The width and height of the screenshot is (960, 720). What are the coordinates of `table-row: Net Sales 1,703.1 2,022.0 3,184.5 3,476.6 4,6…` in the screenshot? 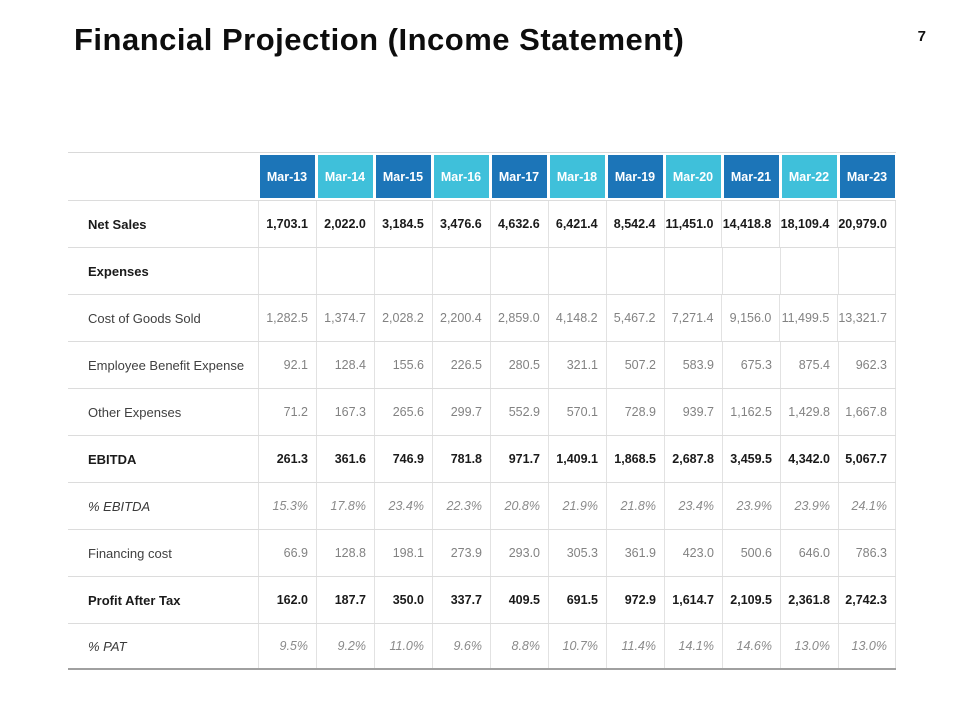 It's located at (482, 223).